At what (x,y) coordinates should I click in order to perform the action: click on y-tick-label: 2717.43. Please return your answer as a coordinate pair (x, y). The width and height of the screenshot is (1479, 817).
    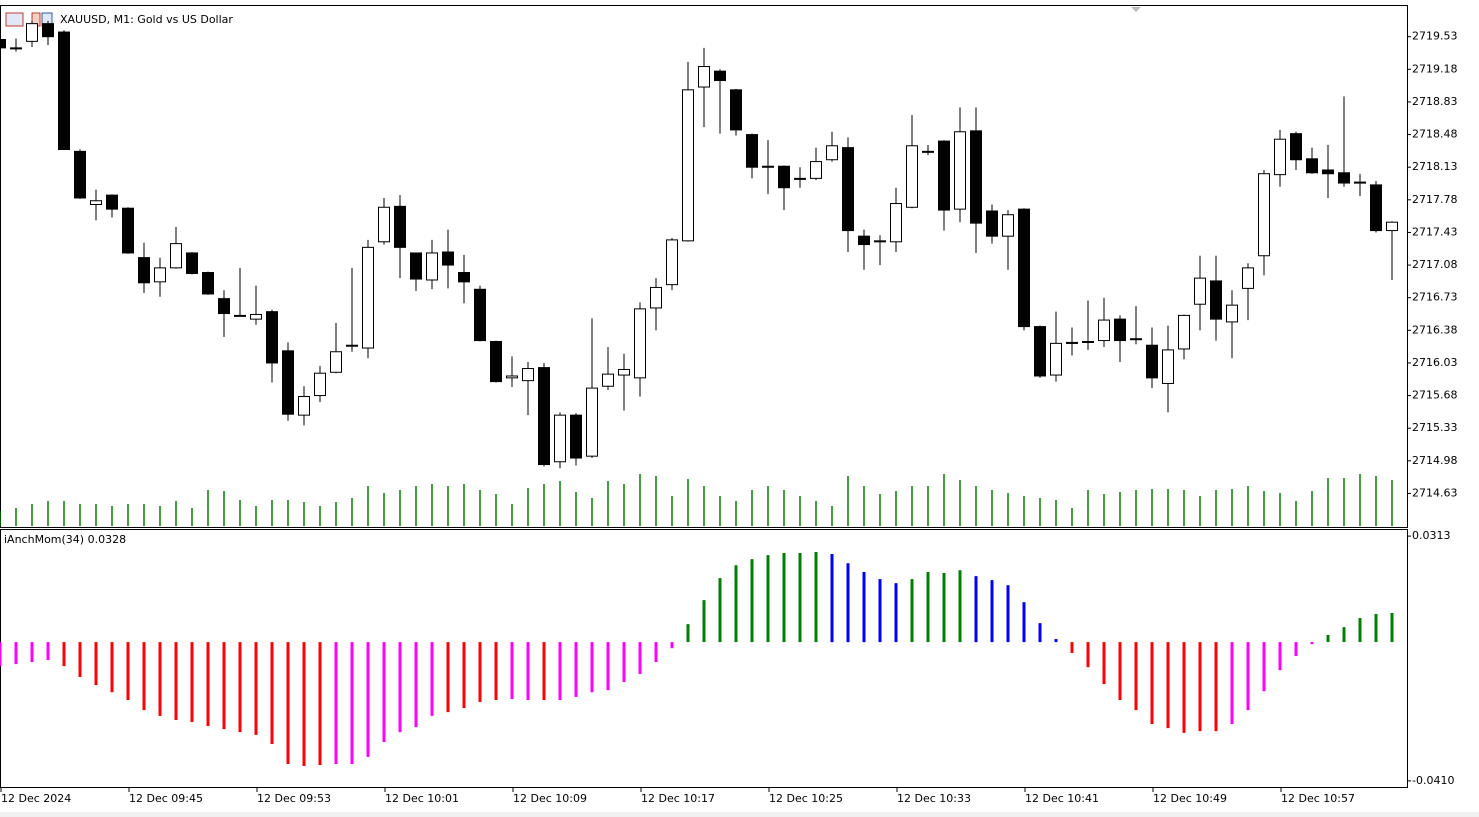
    Looking at the image, I should click on (1435, 231).